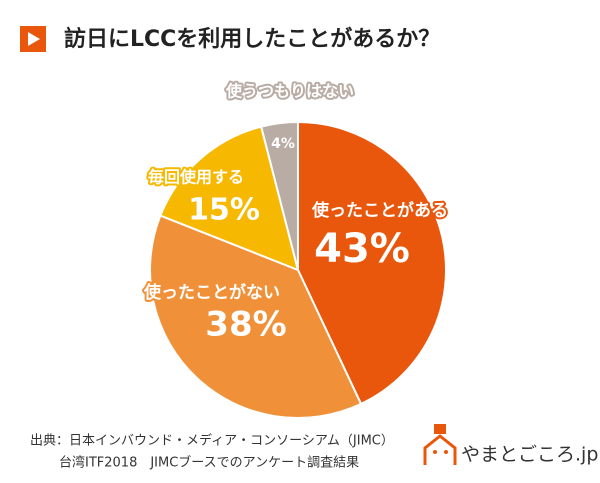 The image size is (600, 483). Describe the element at coordinates (212, 441) in the screenshot. I see `source-line: 出典：日本インバウンド・メディア・コンソーシアム（JIMC）` at that location.